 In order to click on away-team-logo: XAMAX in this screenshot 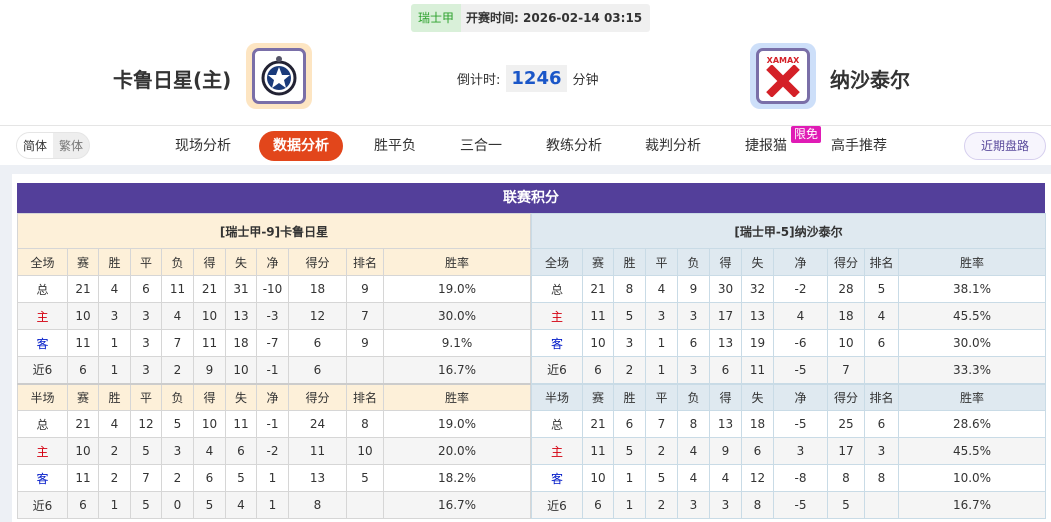, I will do `click(783, 76)`.